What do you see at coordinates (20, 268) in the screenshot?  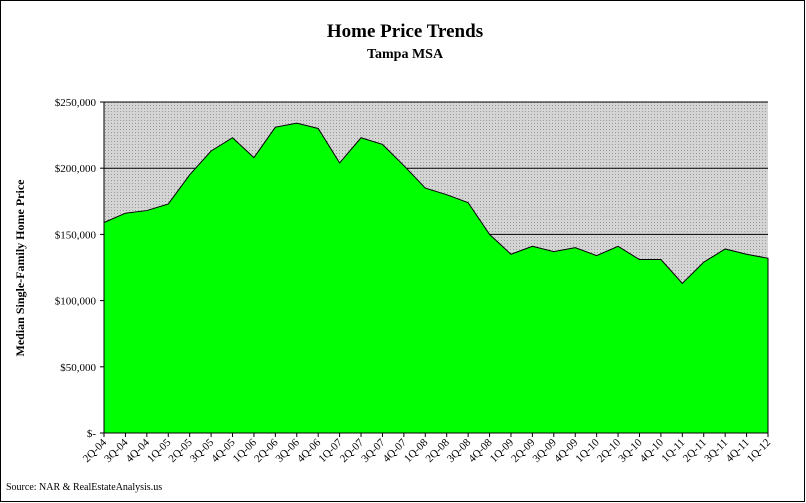 I see `y-axis-label: Median Single-Family Home Price` at bounding box center [20, 268].